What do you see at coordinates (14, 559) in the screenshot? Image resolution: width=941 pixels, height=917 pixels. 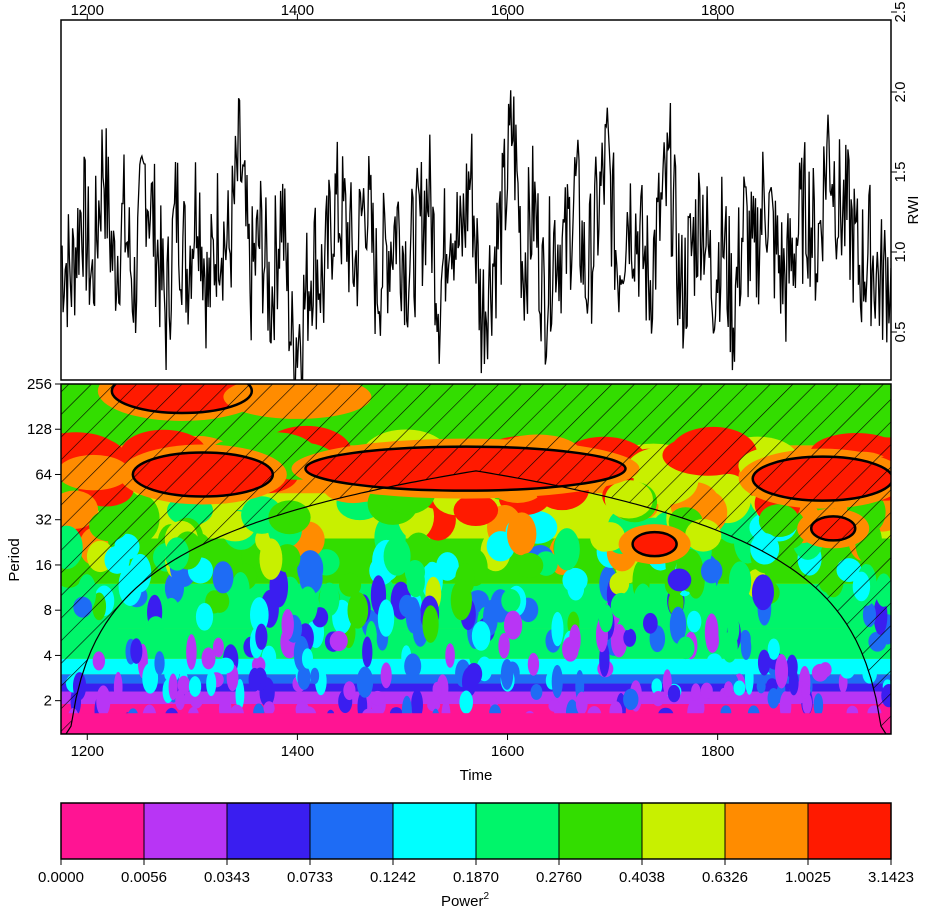 I see `period-axis-label: Period` at bounding box center [14, 559].